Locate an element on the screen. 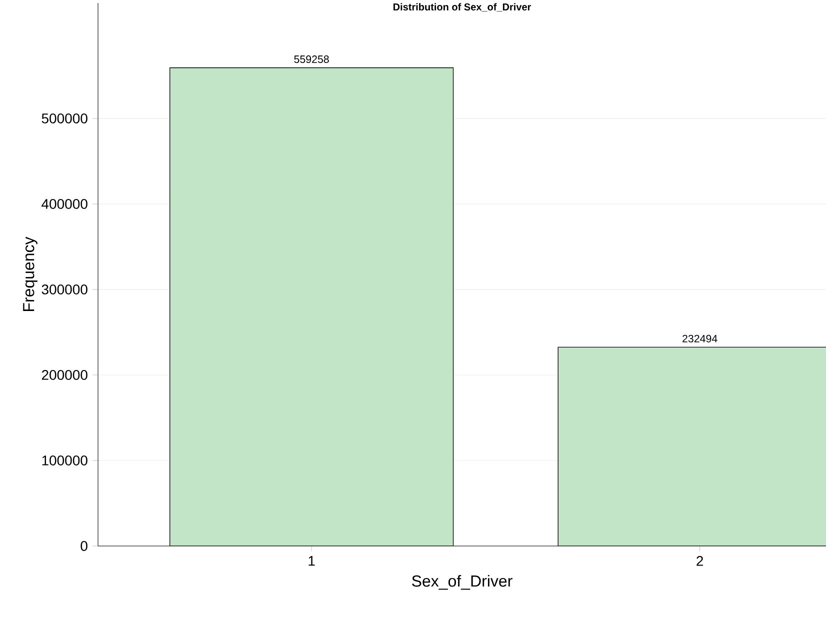  data-label: 559258 is located at coordinates (311, 59).